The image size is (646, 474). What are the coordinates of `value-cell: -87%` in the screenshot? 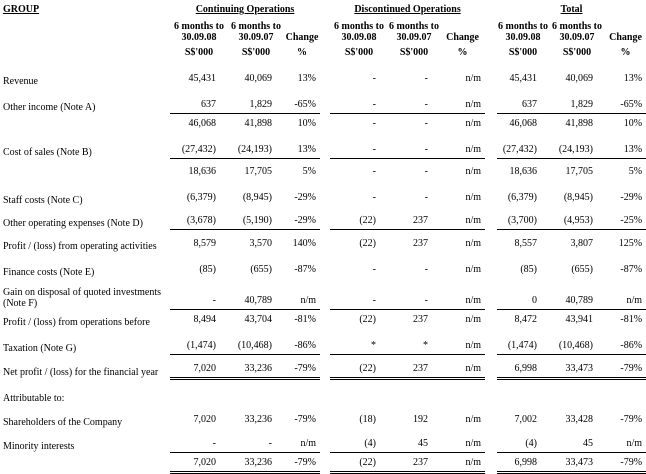 It's located at (631, 269).